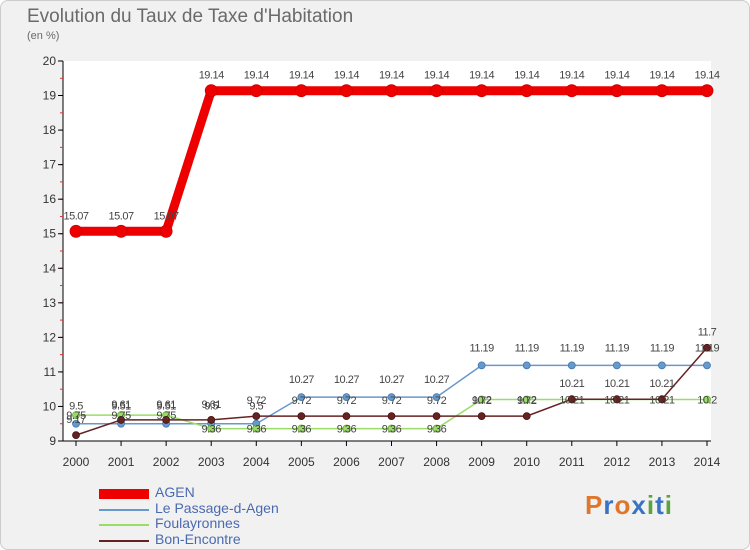  Describe the element at coordinates (121, 462) in the screenshot. I see `x-tick-label: 2001` at that location.